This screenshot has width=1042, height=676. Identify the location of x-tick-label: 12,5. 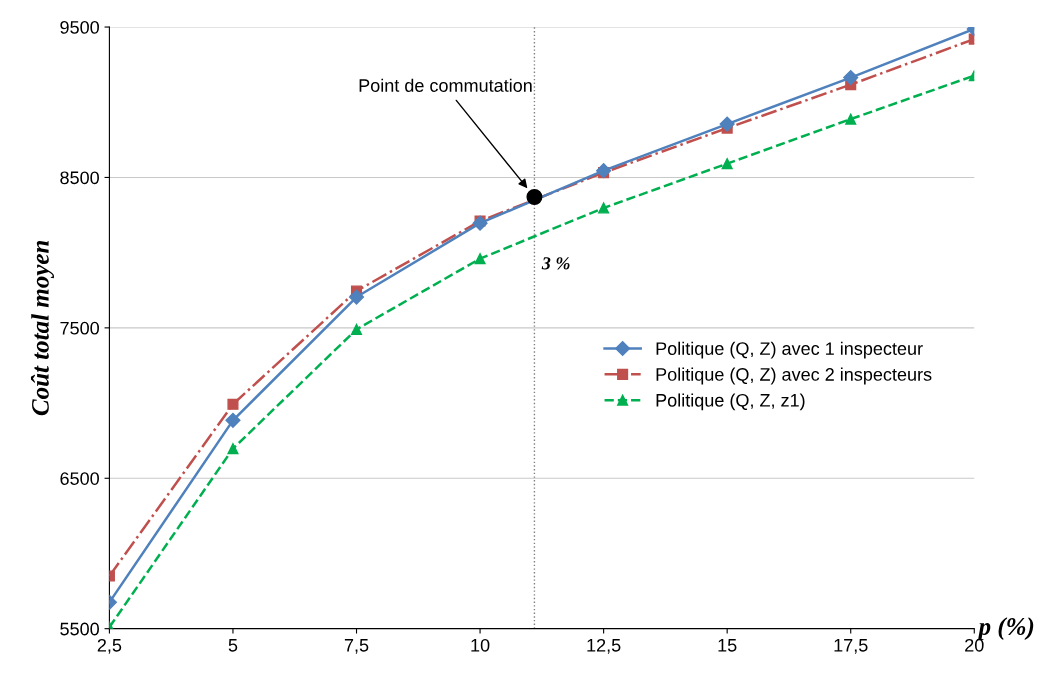
(604, 646).